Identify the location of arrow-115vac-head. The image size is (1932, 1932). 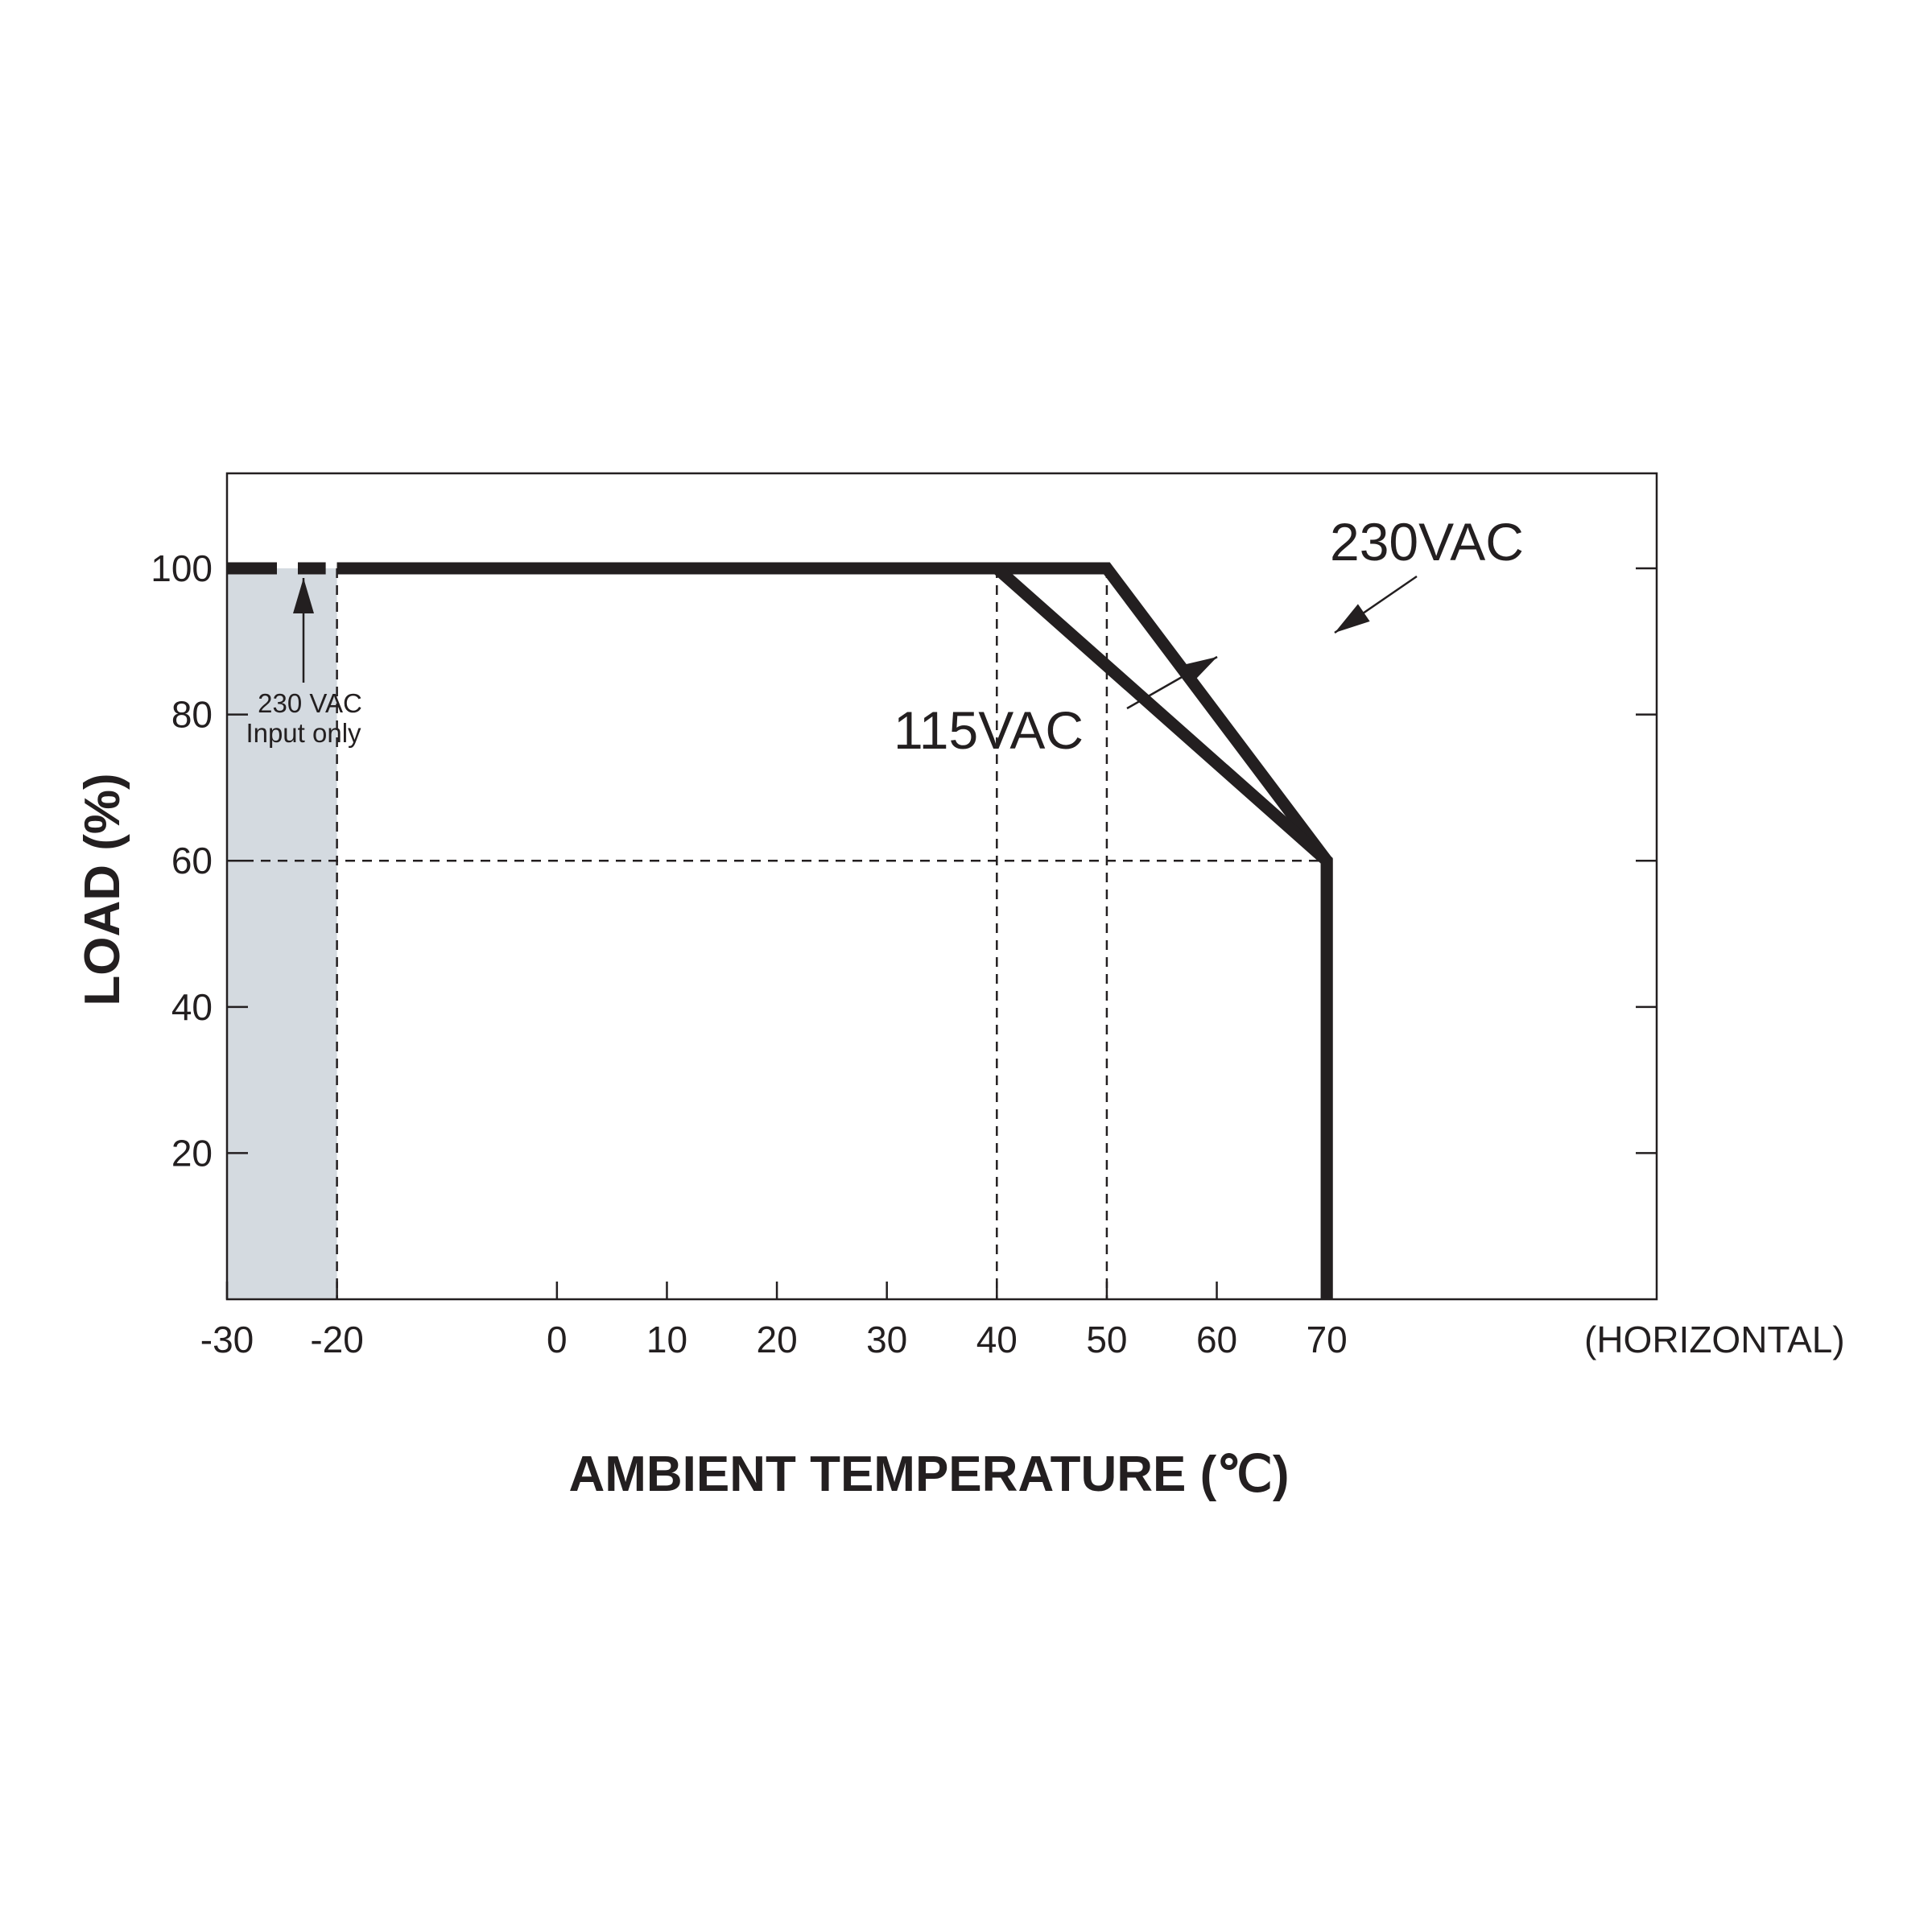
(1199, 670).